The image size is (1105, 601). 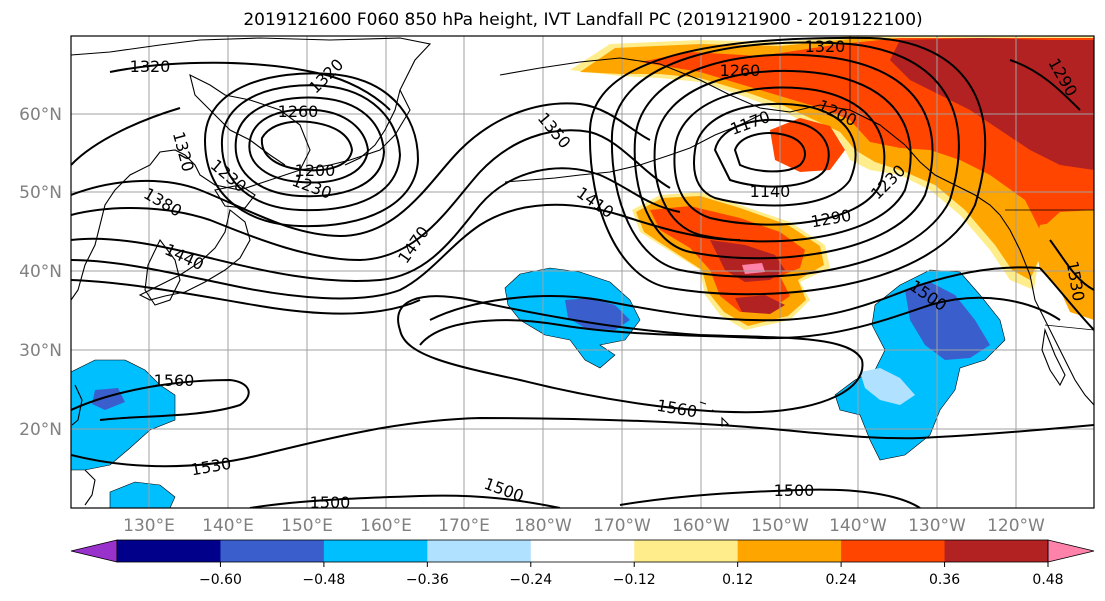 I want to click on coast-east-asia, so click(x=251, y=169).